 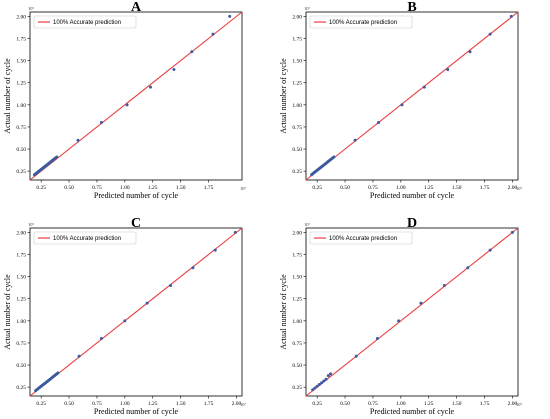 I want to click on panel-label: C, so click(x=136, y=223).